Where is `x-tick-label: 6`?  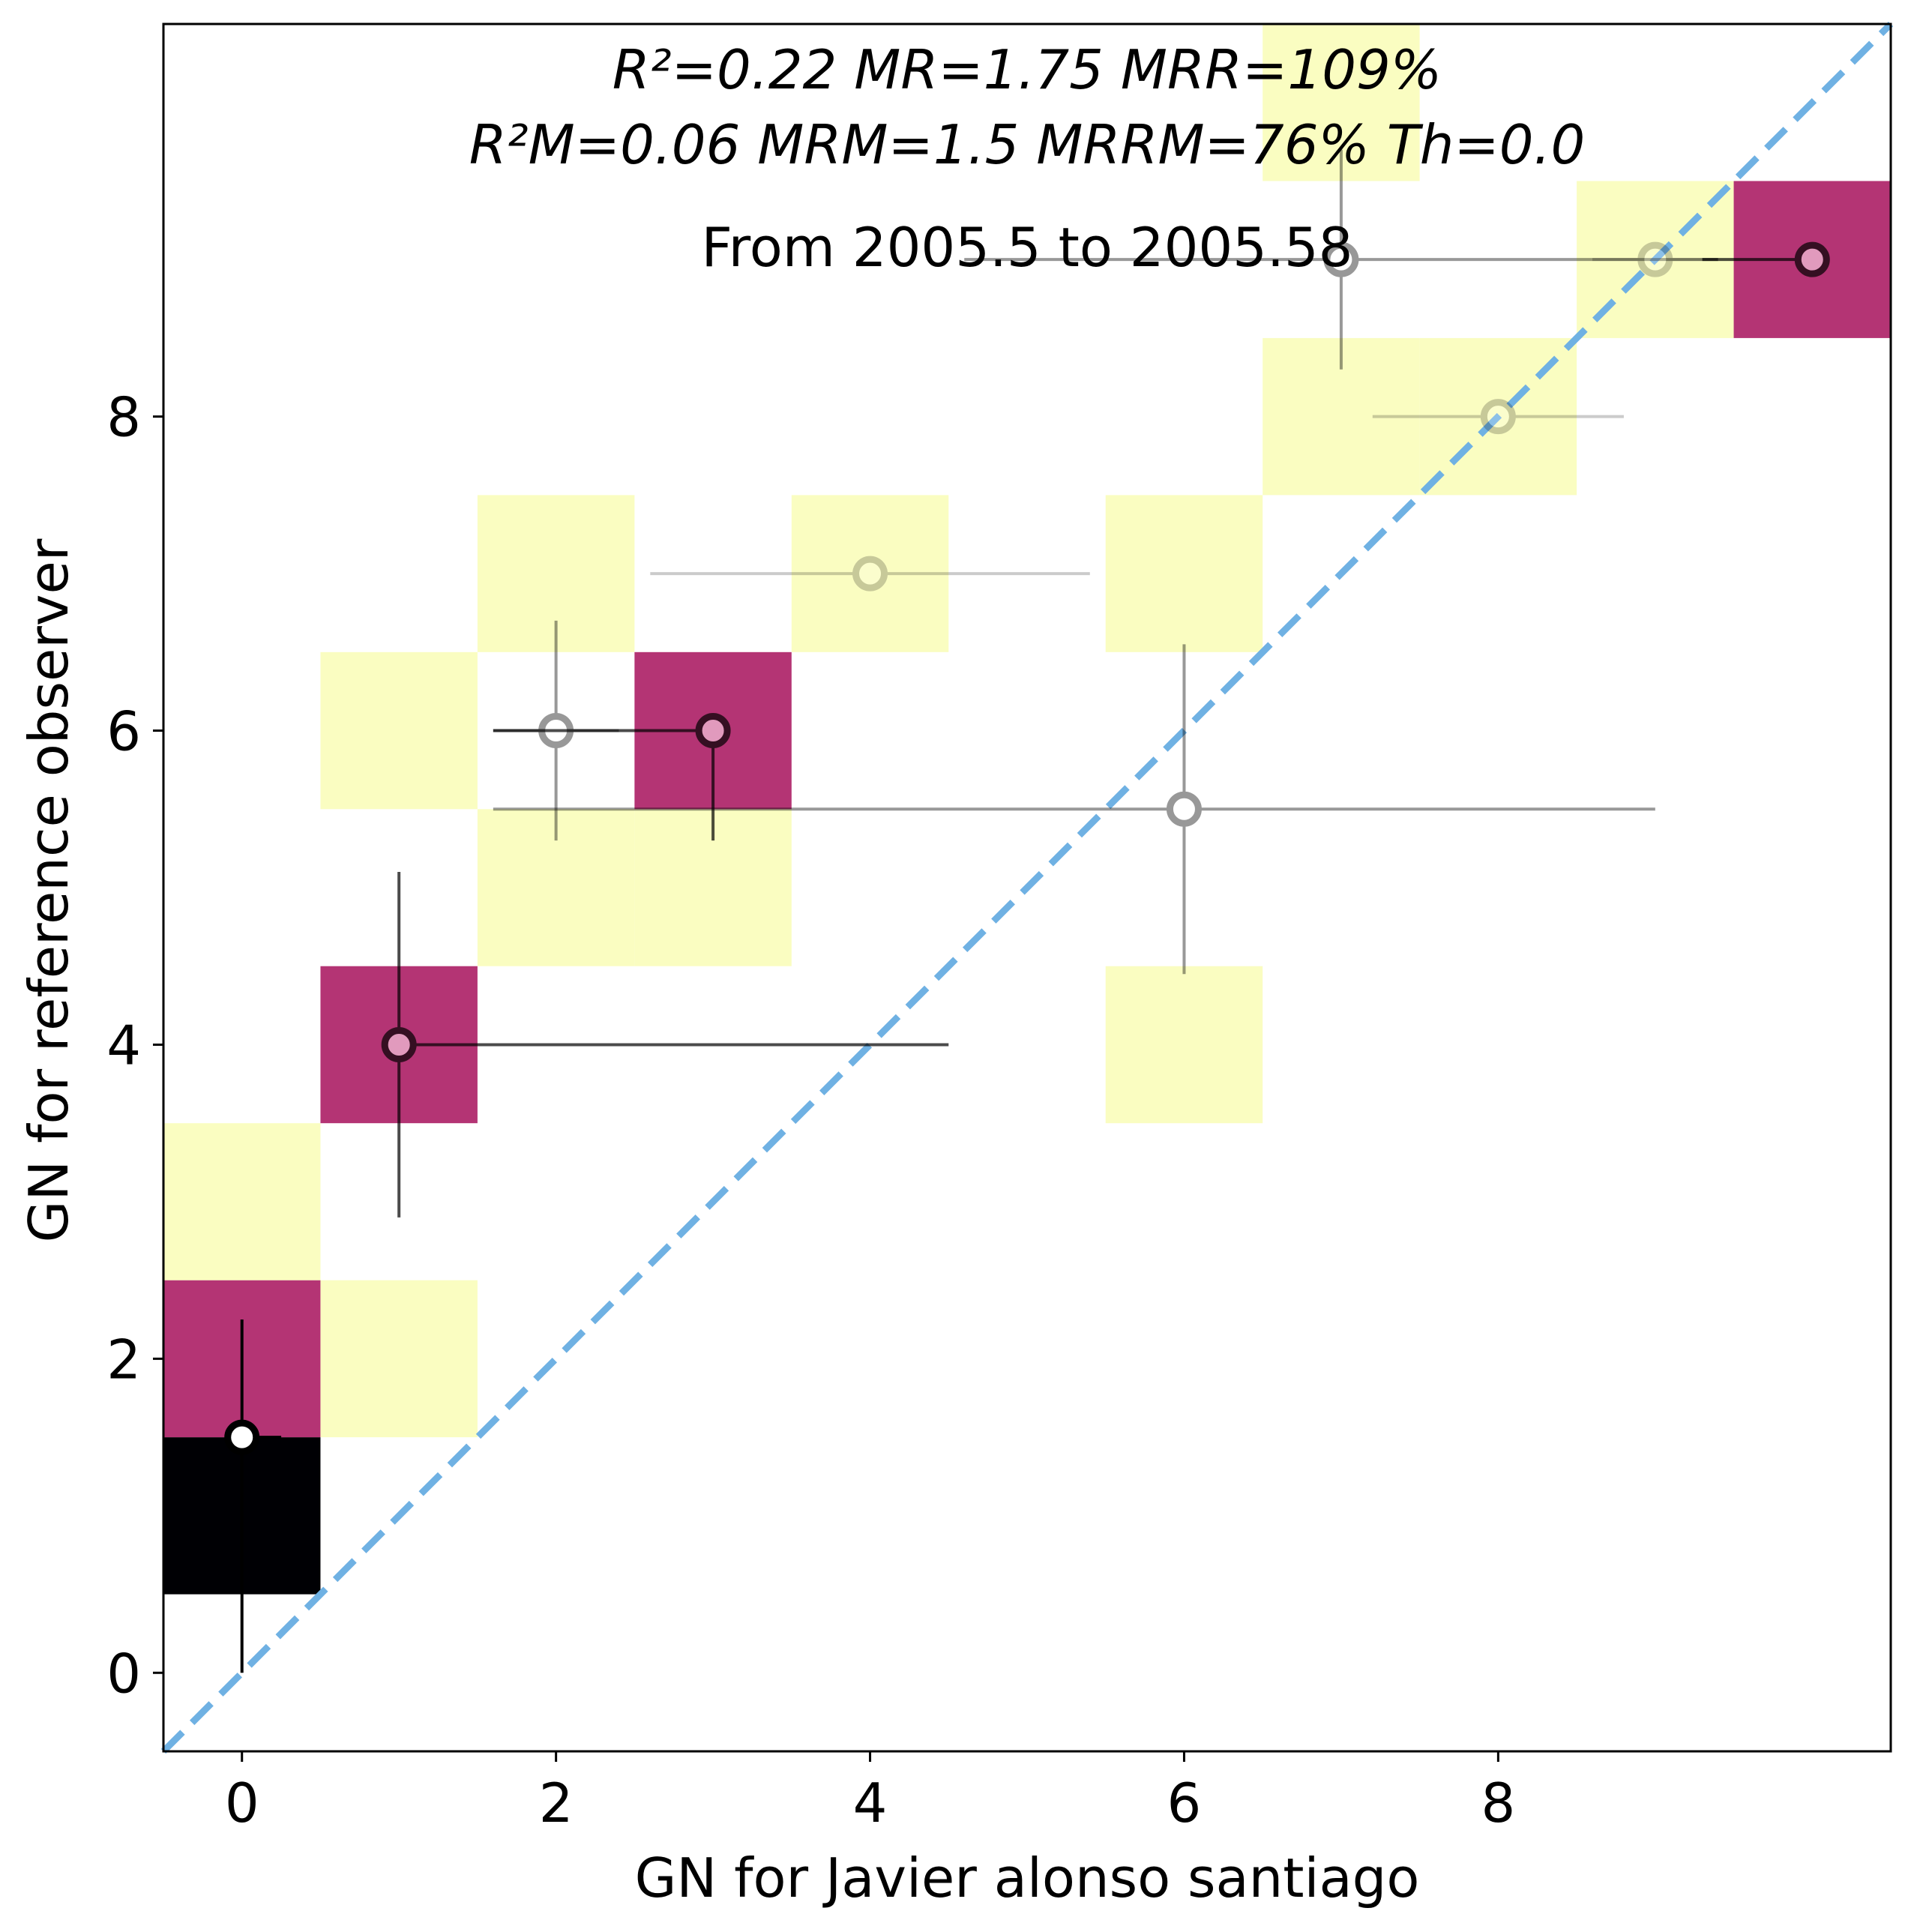 x-tick-label: 6 is located at coordinates (1184, 1804).